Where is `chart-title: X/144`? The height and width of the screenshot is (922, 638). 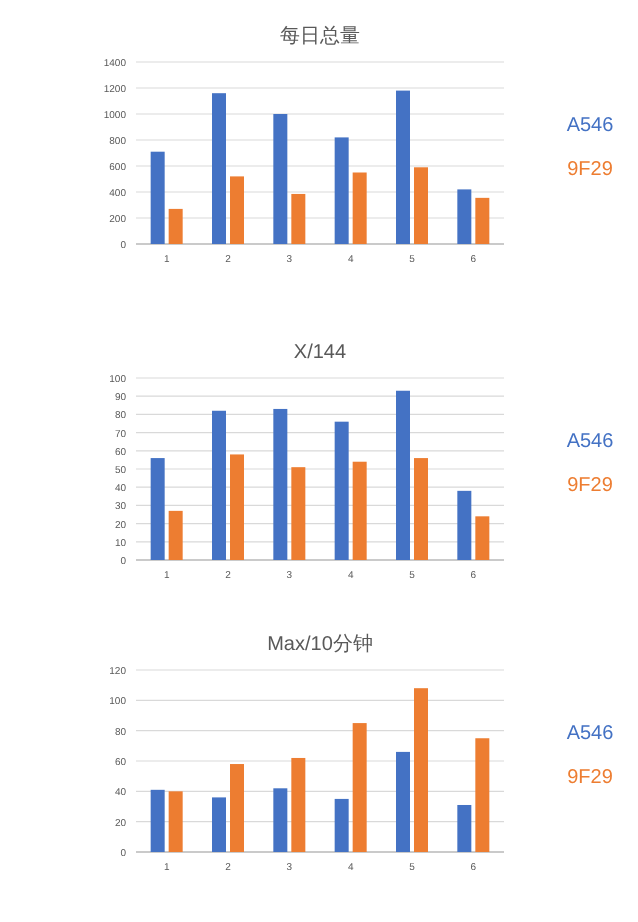
chart-title: X/144 is located at coordinates (320, 353).